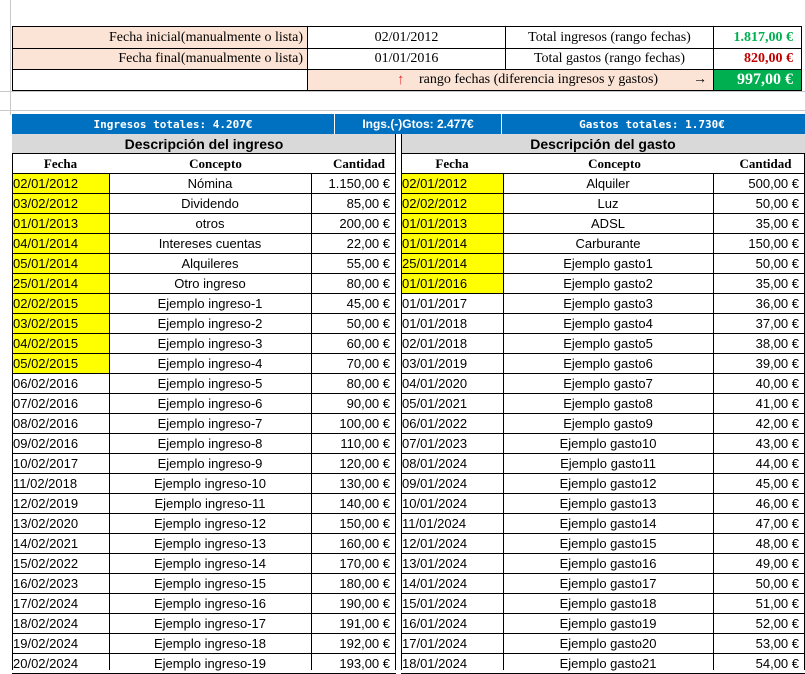 Image resolution: width=805 pixels, height=674 pixels. I want to click on expense-concept-cell: Ejemplo gasto17, so click(608, 583).